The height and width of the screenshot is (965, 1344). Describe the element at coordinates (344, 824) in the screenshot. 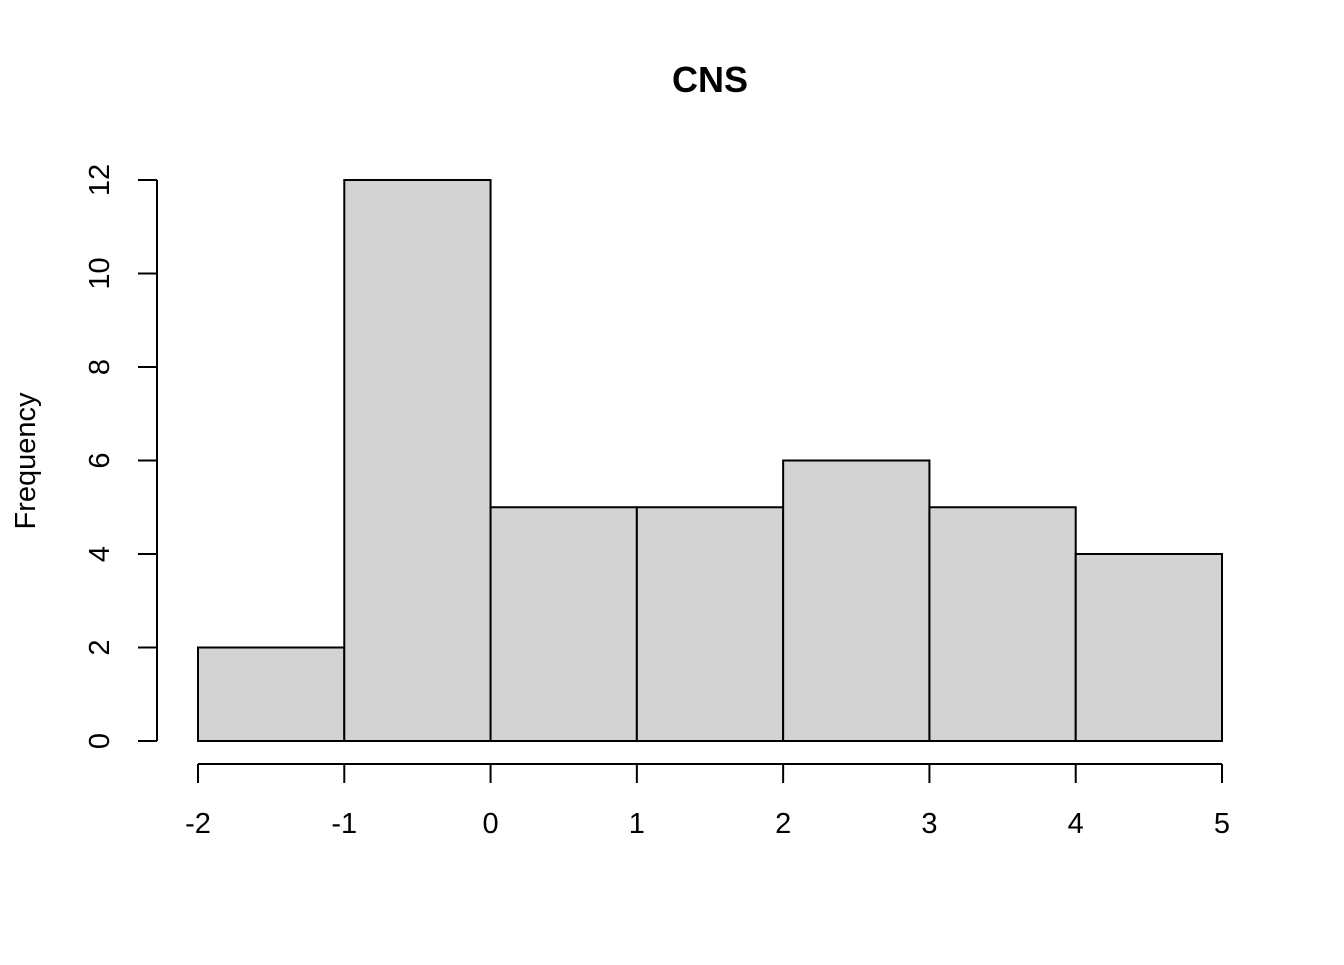

I see `x-tick-label-1: -1` at that location.